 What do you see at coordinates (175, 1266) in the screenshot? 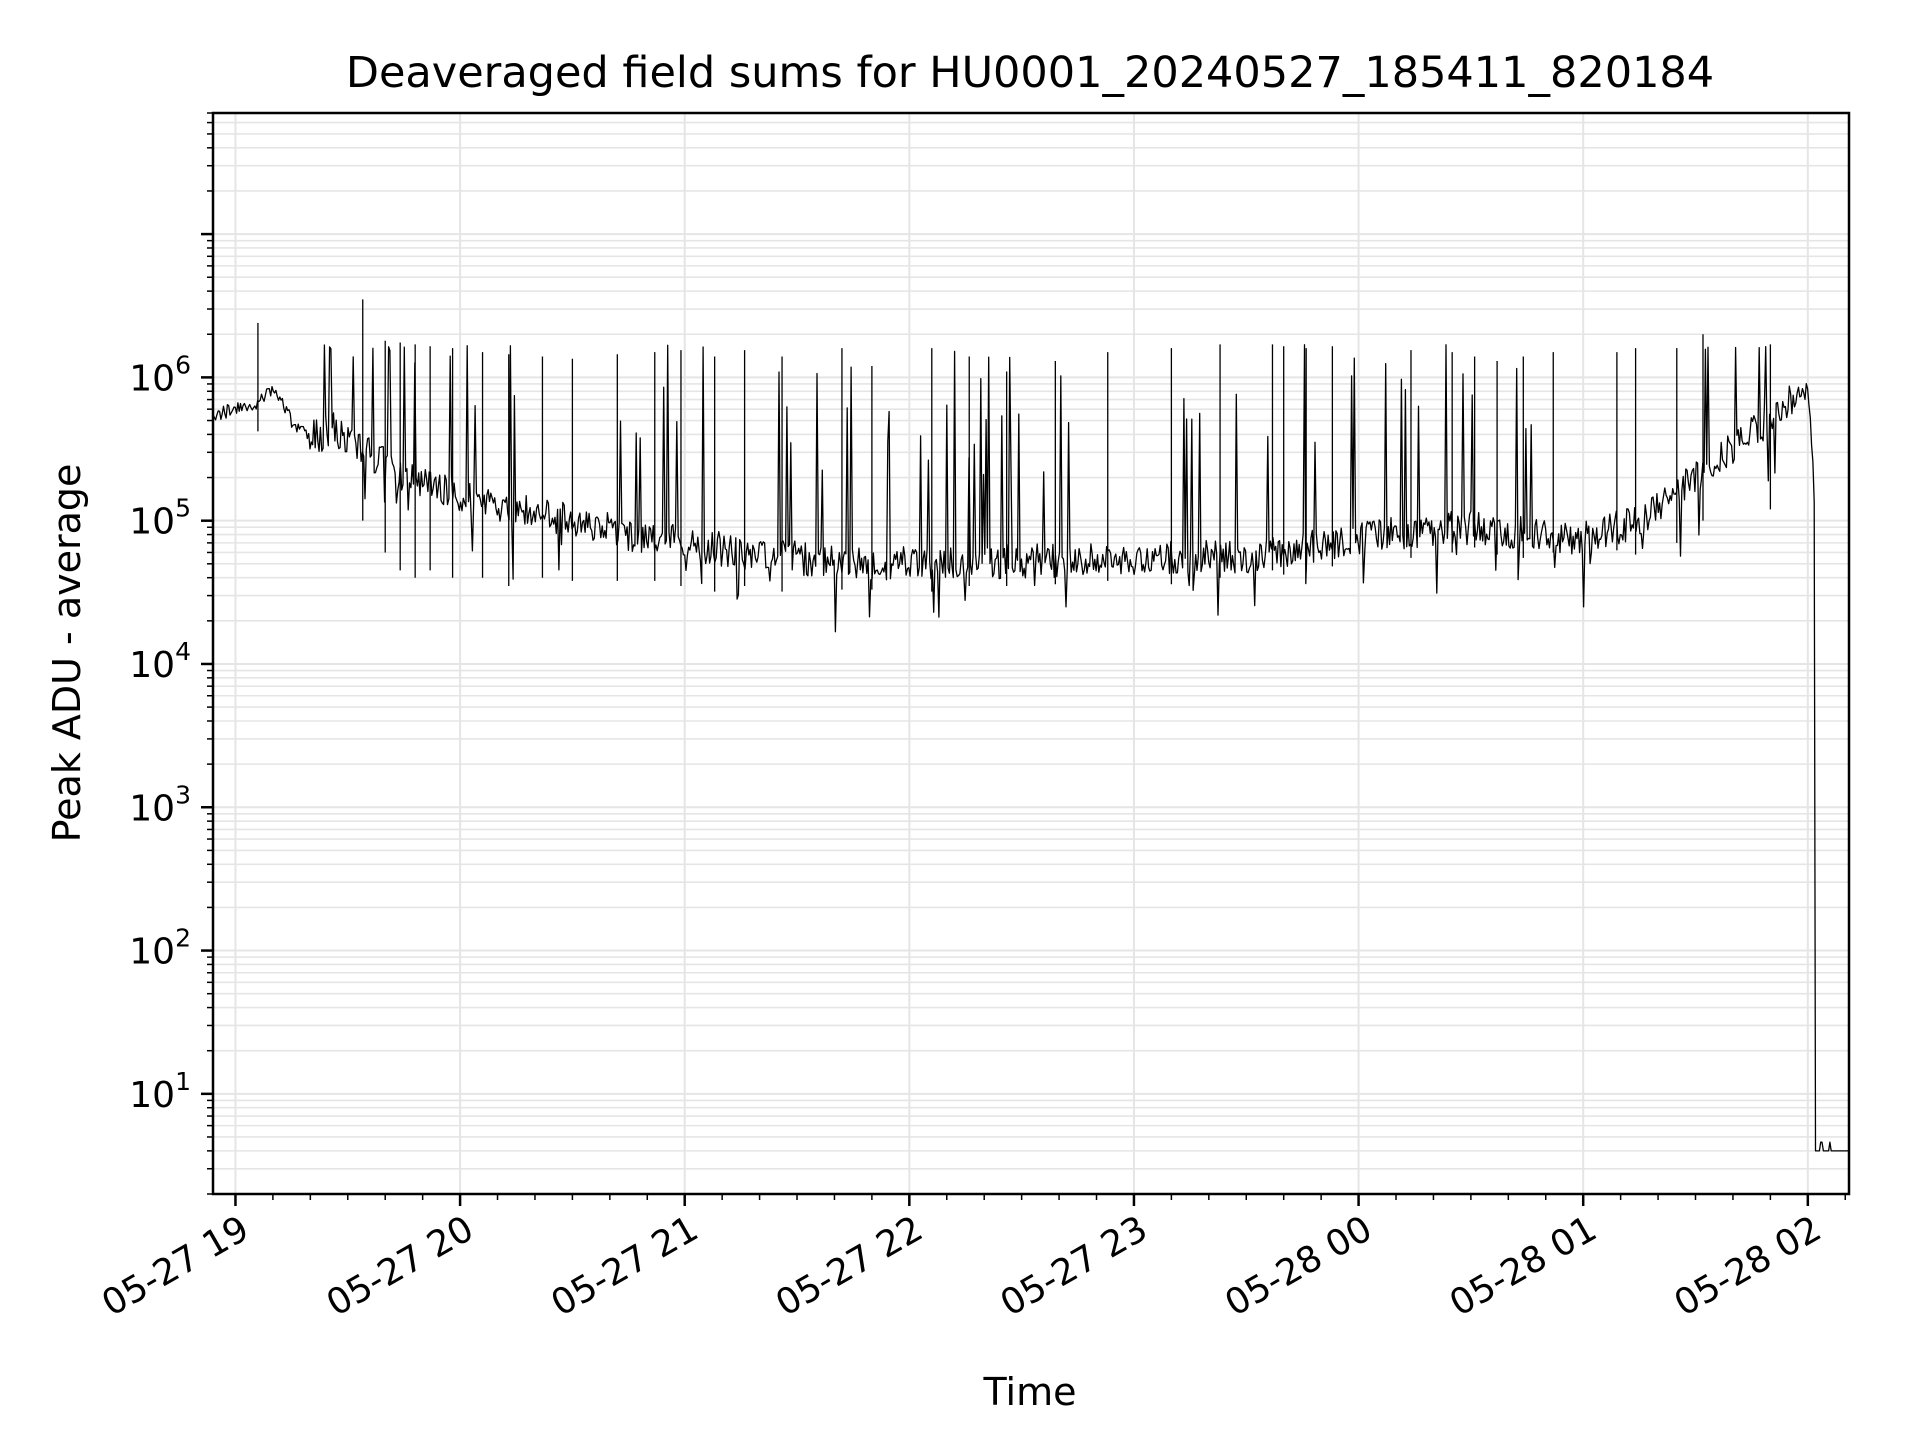
I see `x-tick-label: 05-27 19` at bounding box center [175, 1266].